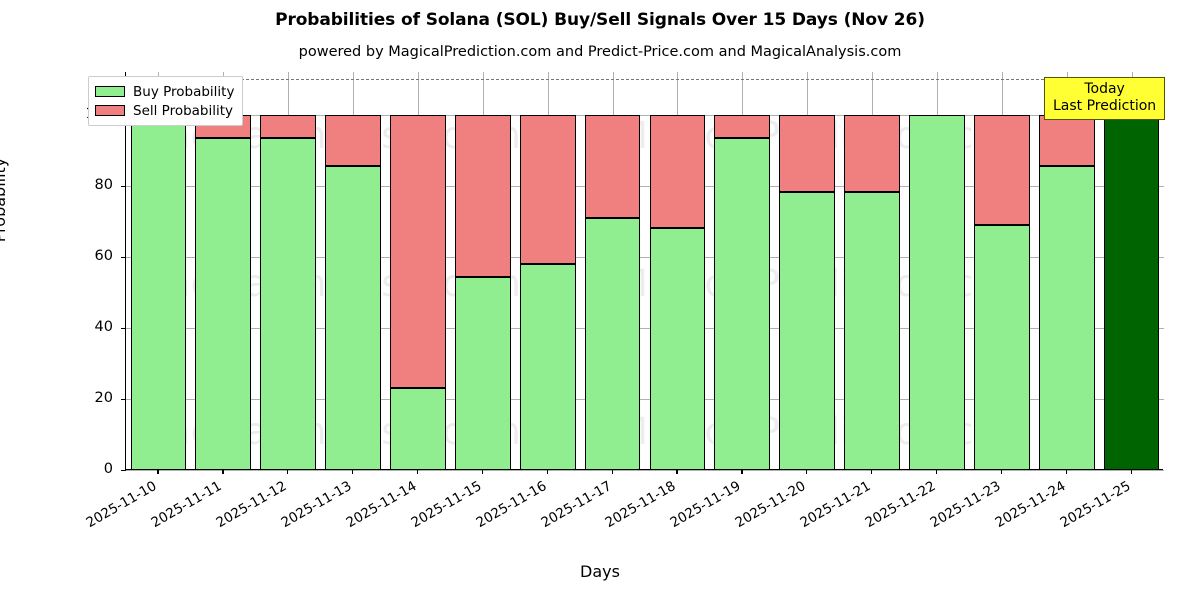  Describe the element at coordinates (1095, 505) in the screenshot. I see `x-tick-label: 2025-11-25` at that location.